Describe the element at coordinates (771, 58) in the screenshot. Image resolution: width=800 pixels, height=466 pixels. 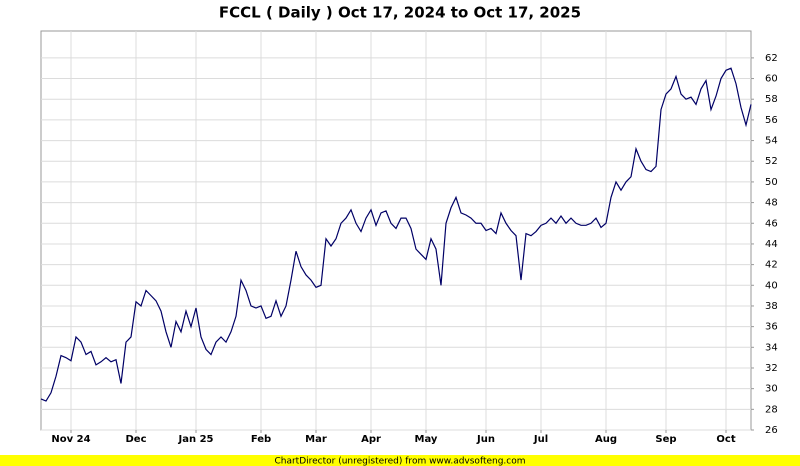
I see `y-tick-label: 62` at that location.